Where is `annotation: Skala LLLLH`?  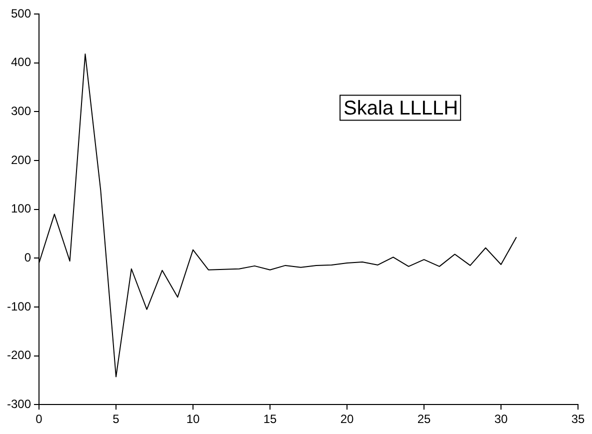 annotation: Skala LLLLH is located at coordinates (401, 108).